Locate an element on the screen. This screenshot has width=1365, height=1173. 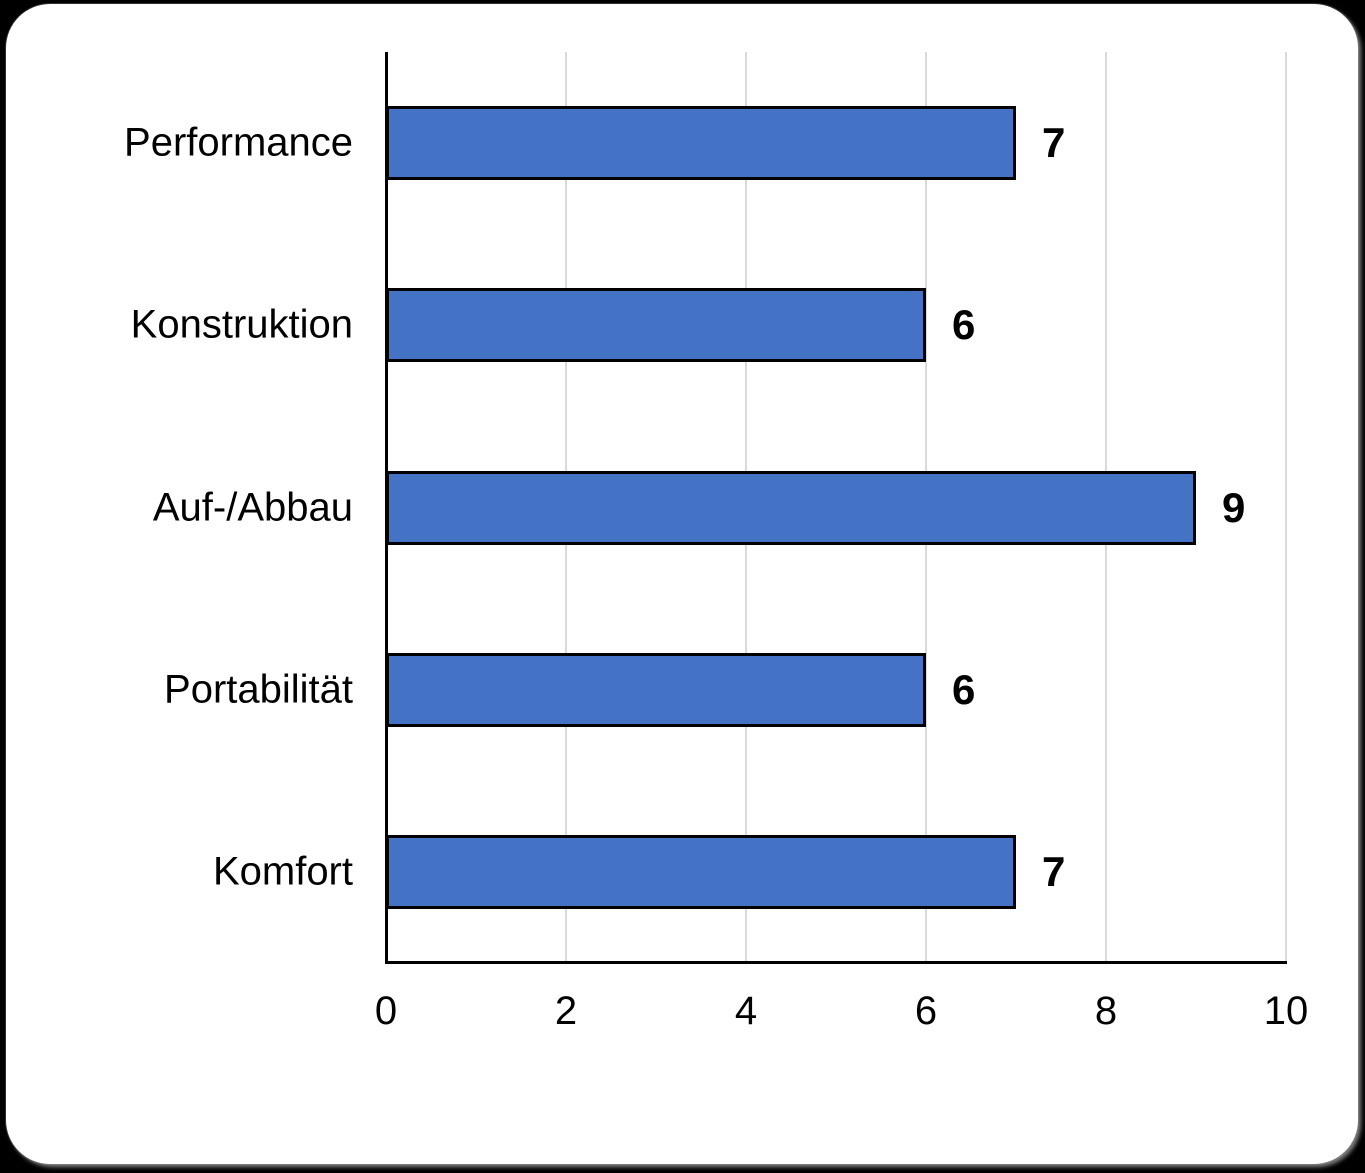
x-tick-label-6: 6 is located at coordinates (926, 1011).